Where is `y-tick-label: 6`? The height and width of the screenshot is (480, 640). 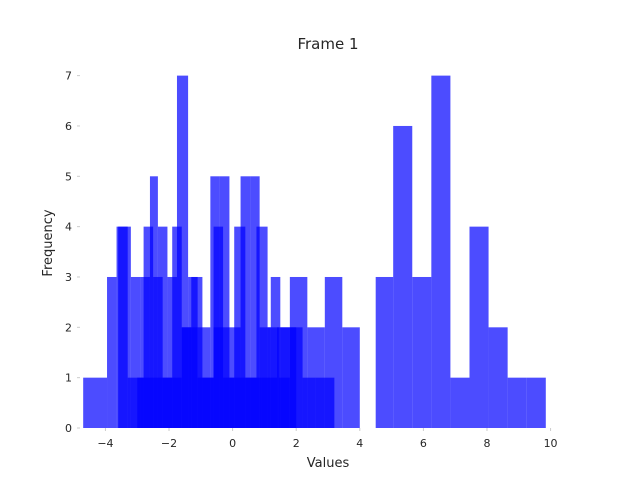
y-tick-label: 6 is located at coordinates (68, 126).